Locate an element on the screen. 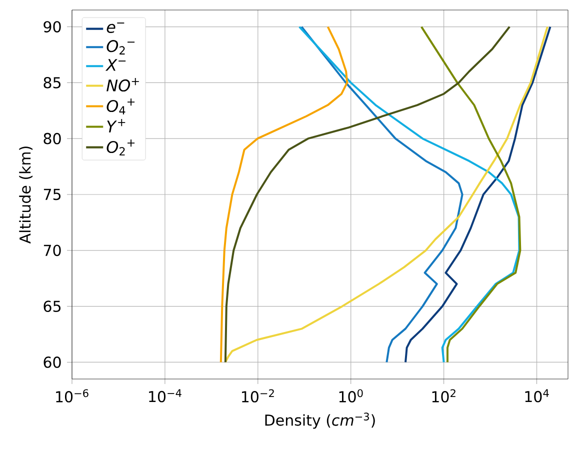  y-tick-label: 60 is located at coordinates (52, 362).